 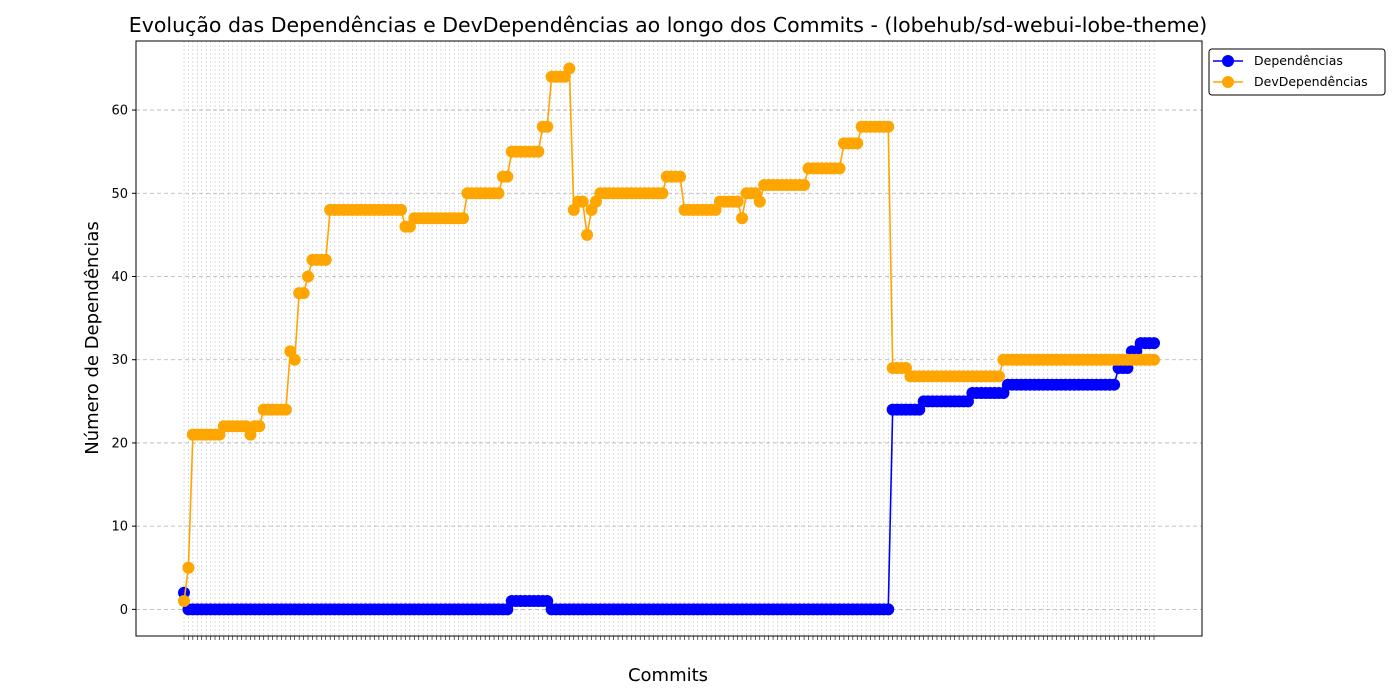 I want to click on legend-label-dependencias: Dependências, so click(x=1298, y=60).